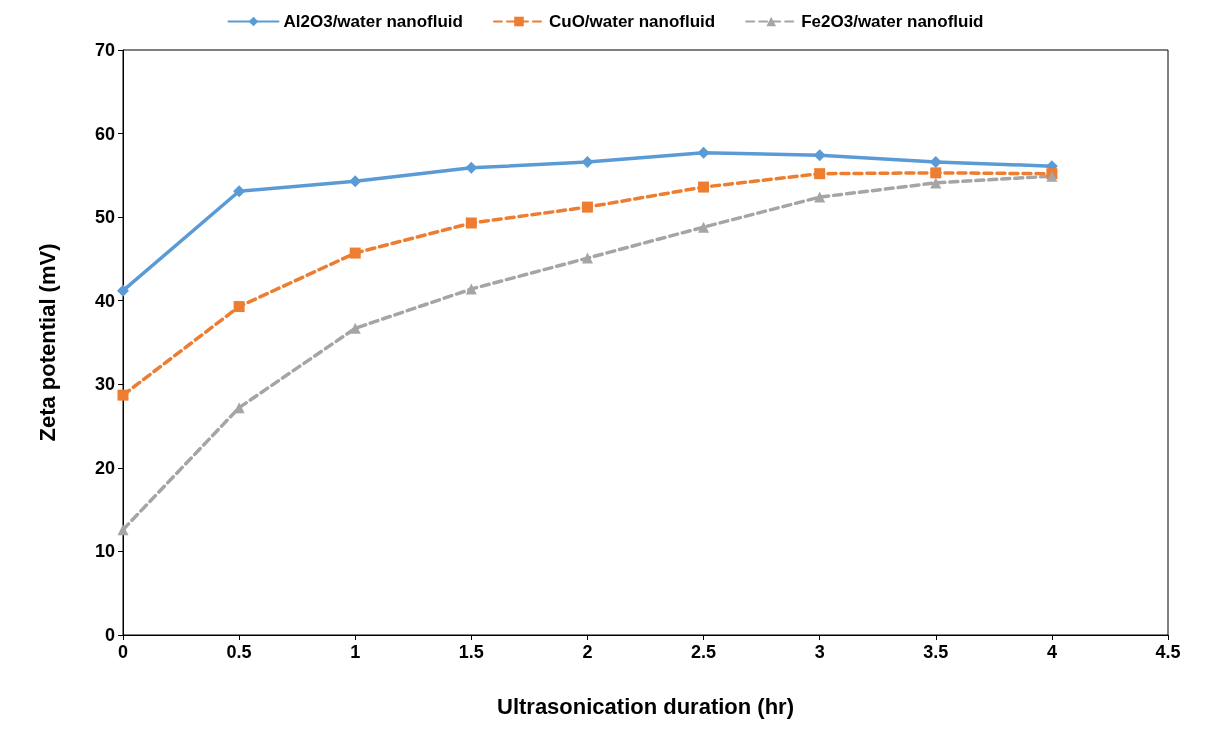 Image resolution: width=1215 pixels, height=752 pixels. I want to click on x-tick-label: 3.5, so click(936, 652).